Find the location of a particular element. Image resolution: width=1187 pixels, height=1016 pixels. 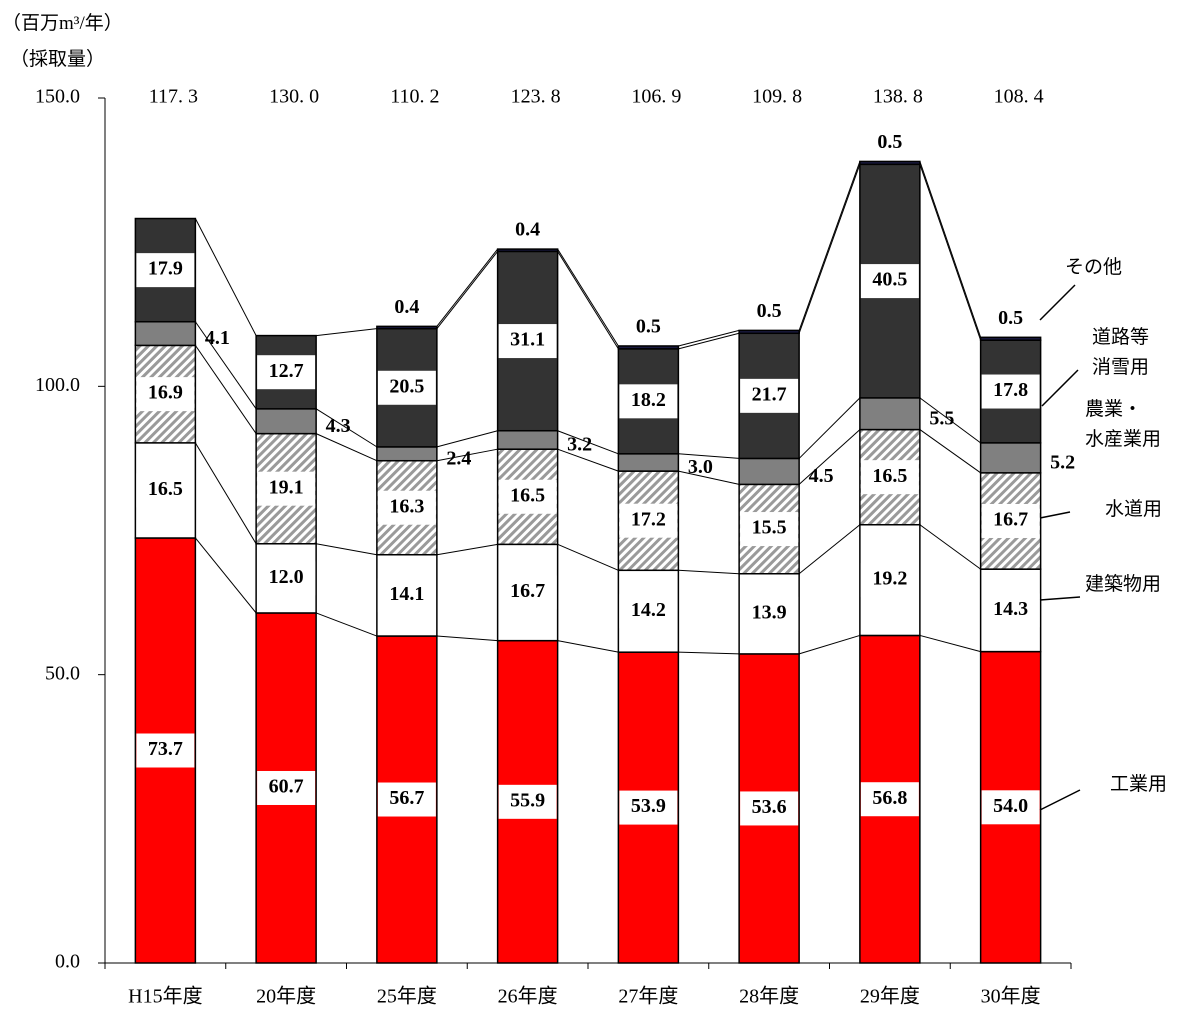

x-tick-label: 25年度 is located at coordinates (407, 996).